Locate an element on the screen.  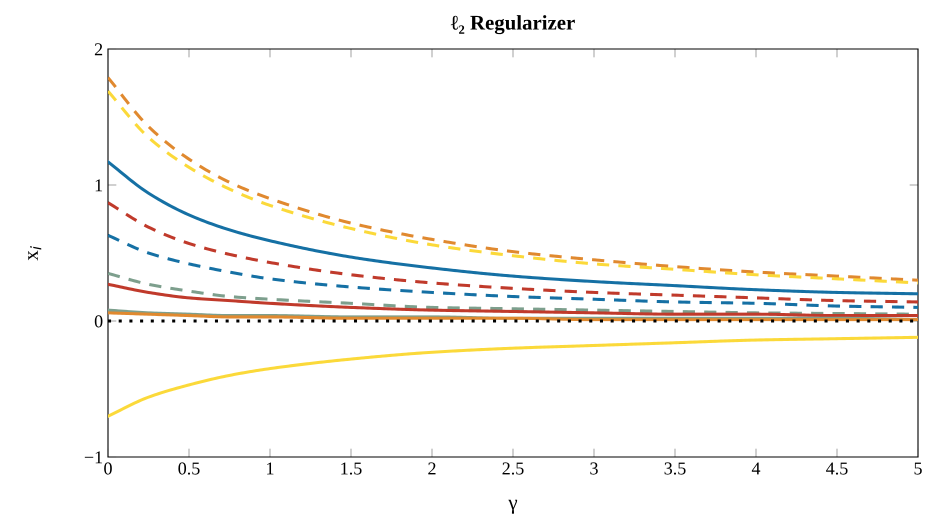
y-tick-label: 1 is located at coordinates (99, 185).